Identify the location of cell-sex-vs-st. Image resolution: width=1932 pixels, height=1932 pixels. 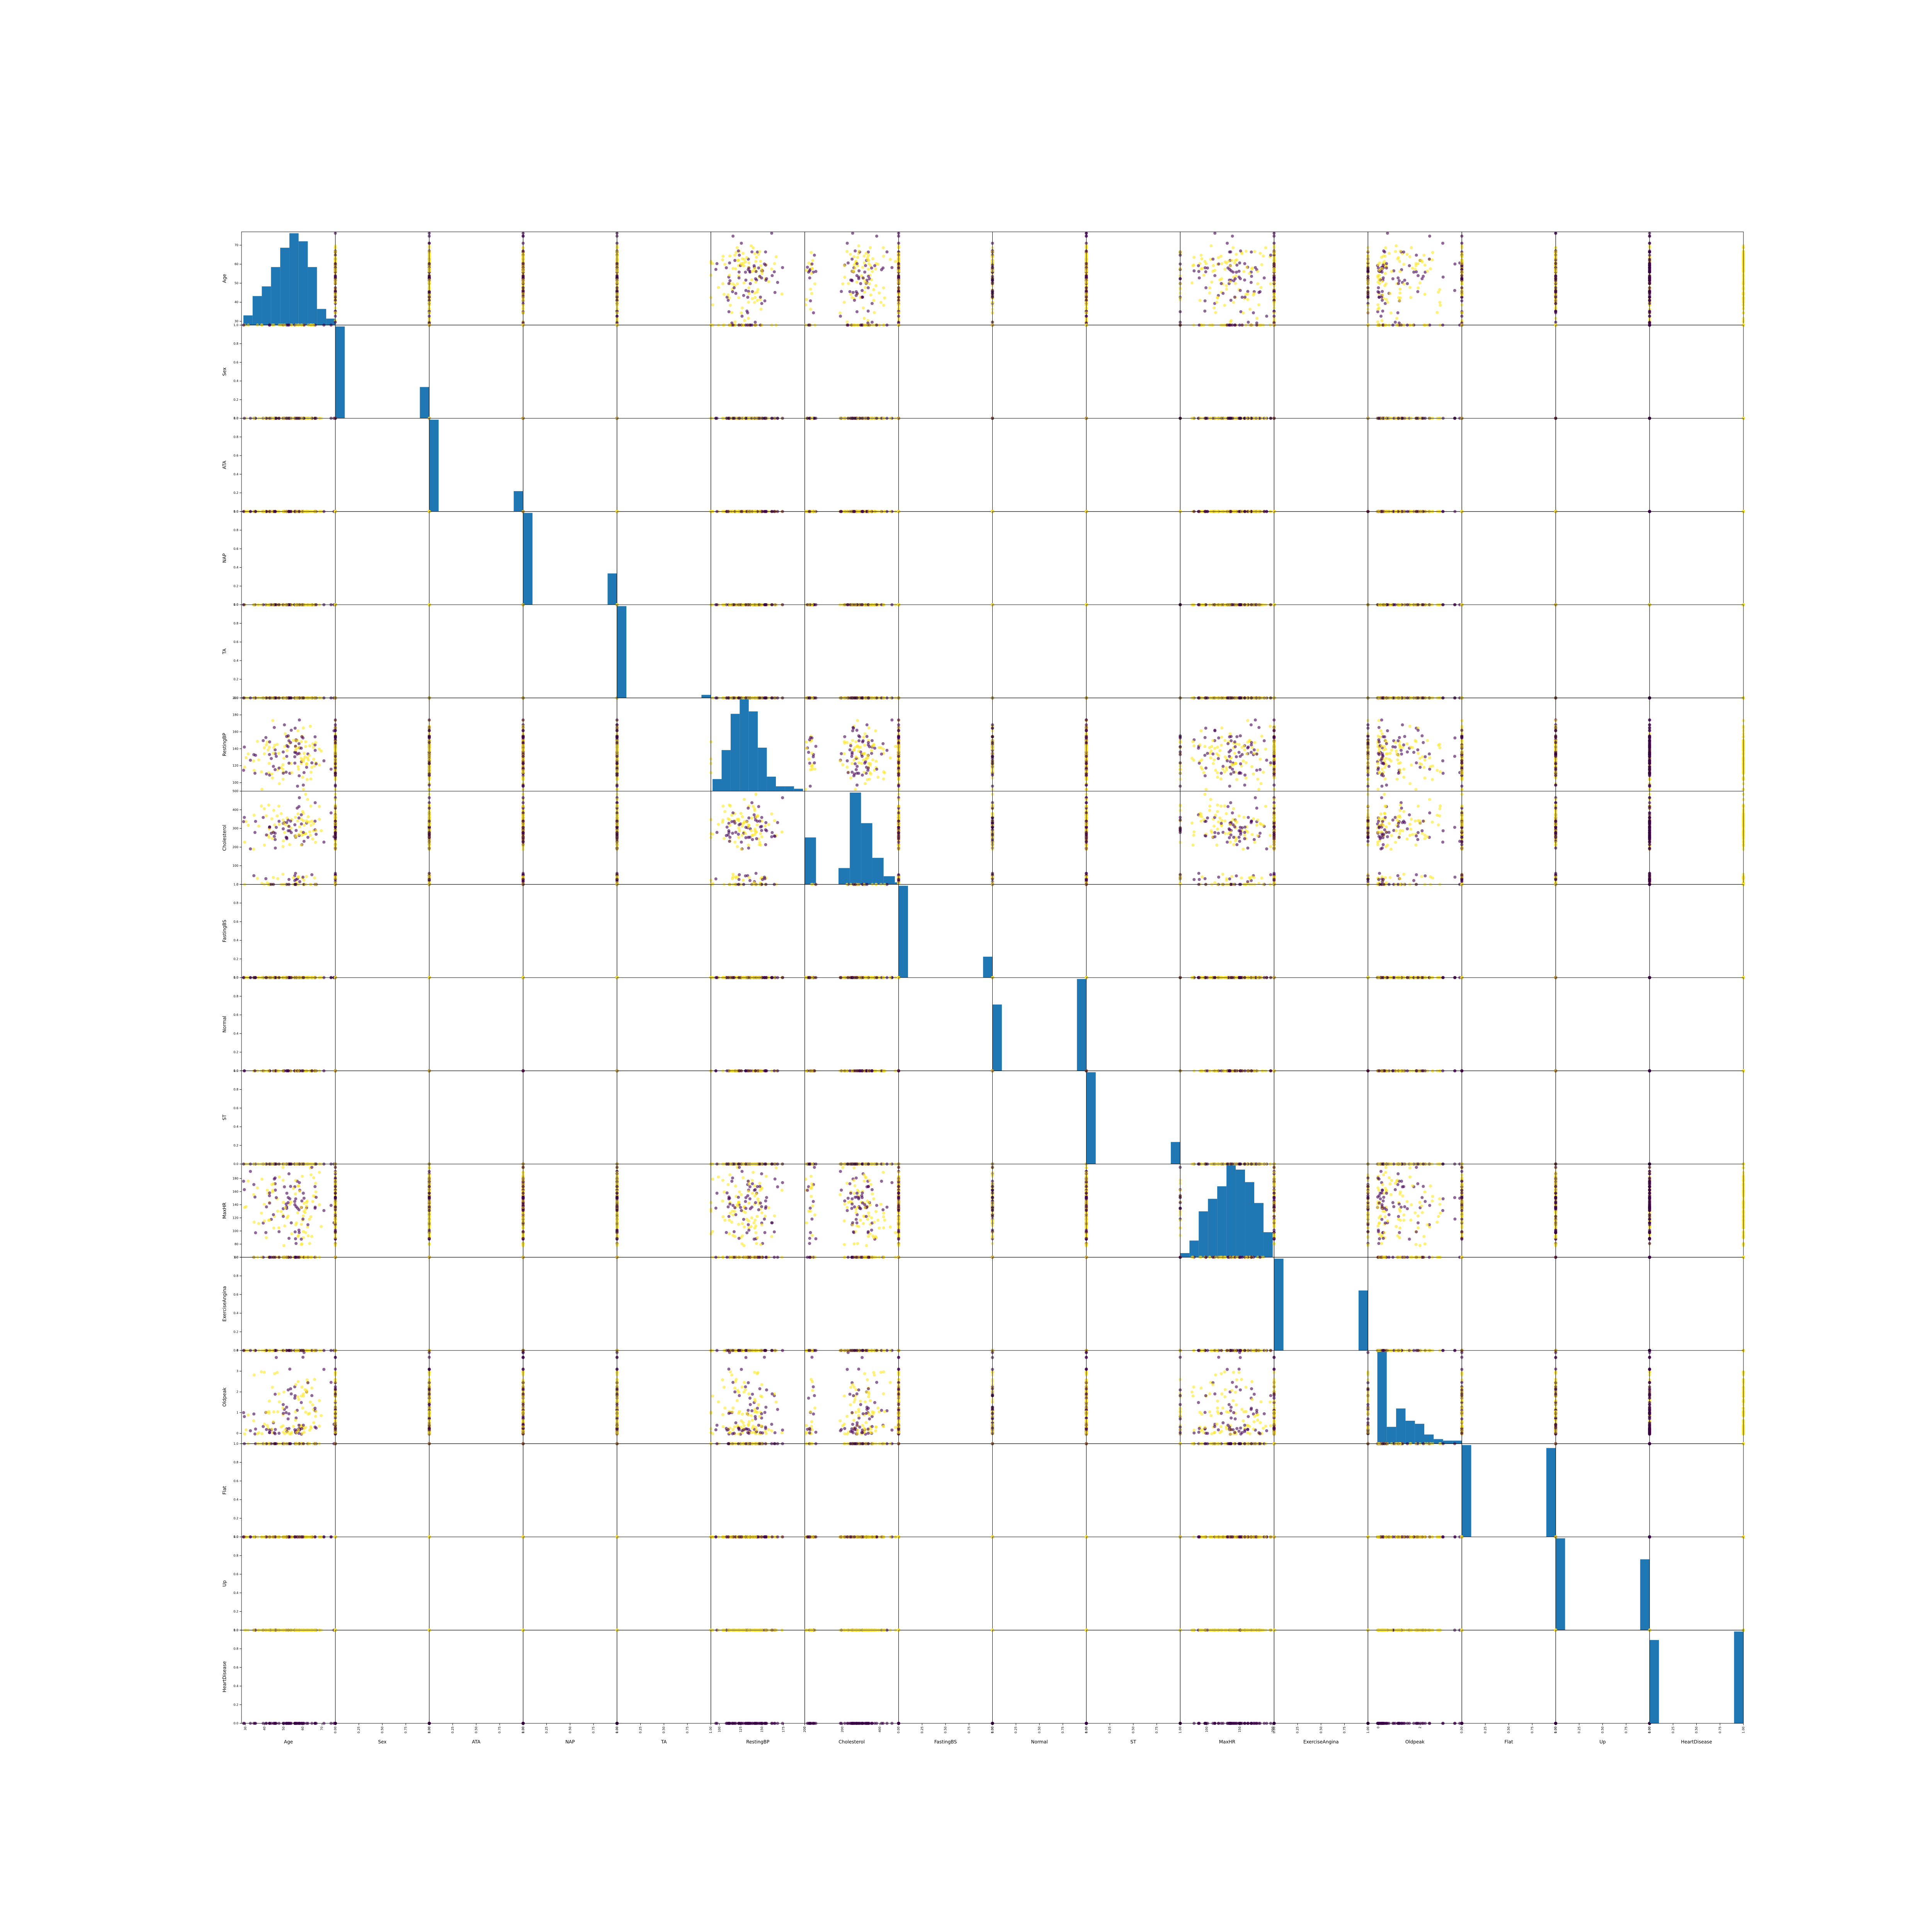
(1134, 372).